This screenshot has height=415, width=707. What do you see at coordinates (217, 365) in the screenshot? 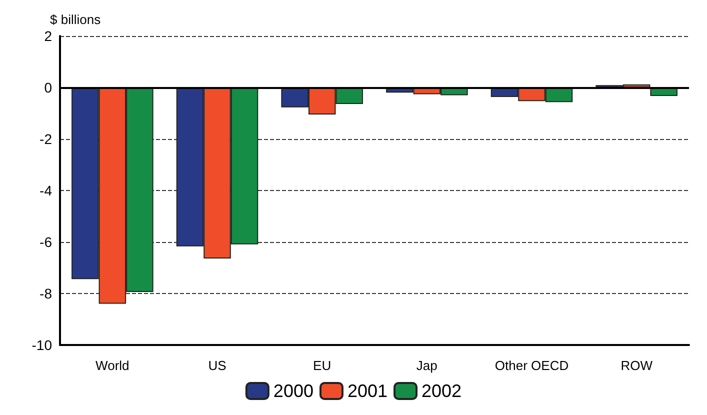
I see `x-tick-label: US` at bounding box center [217, 365].